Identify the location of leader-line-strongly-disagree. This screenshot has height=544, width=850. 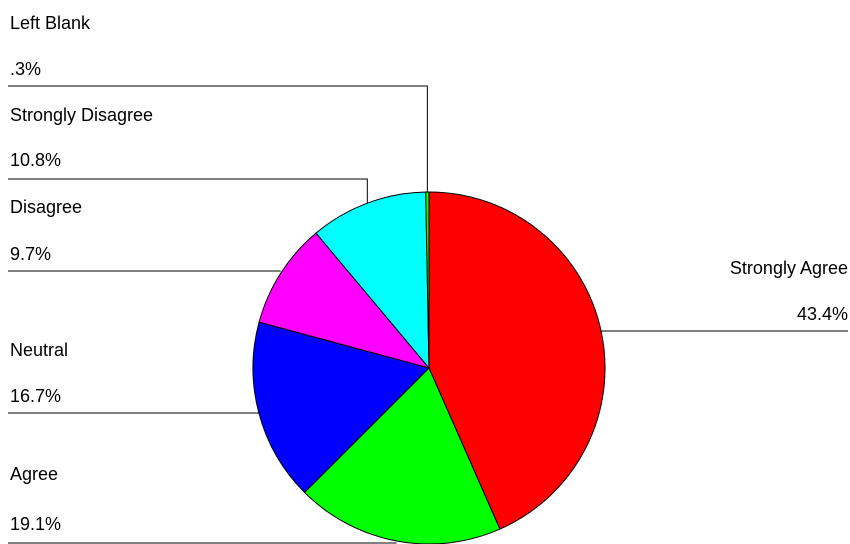
(188, 191).